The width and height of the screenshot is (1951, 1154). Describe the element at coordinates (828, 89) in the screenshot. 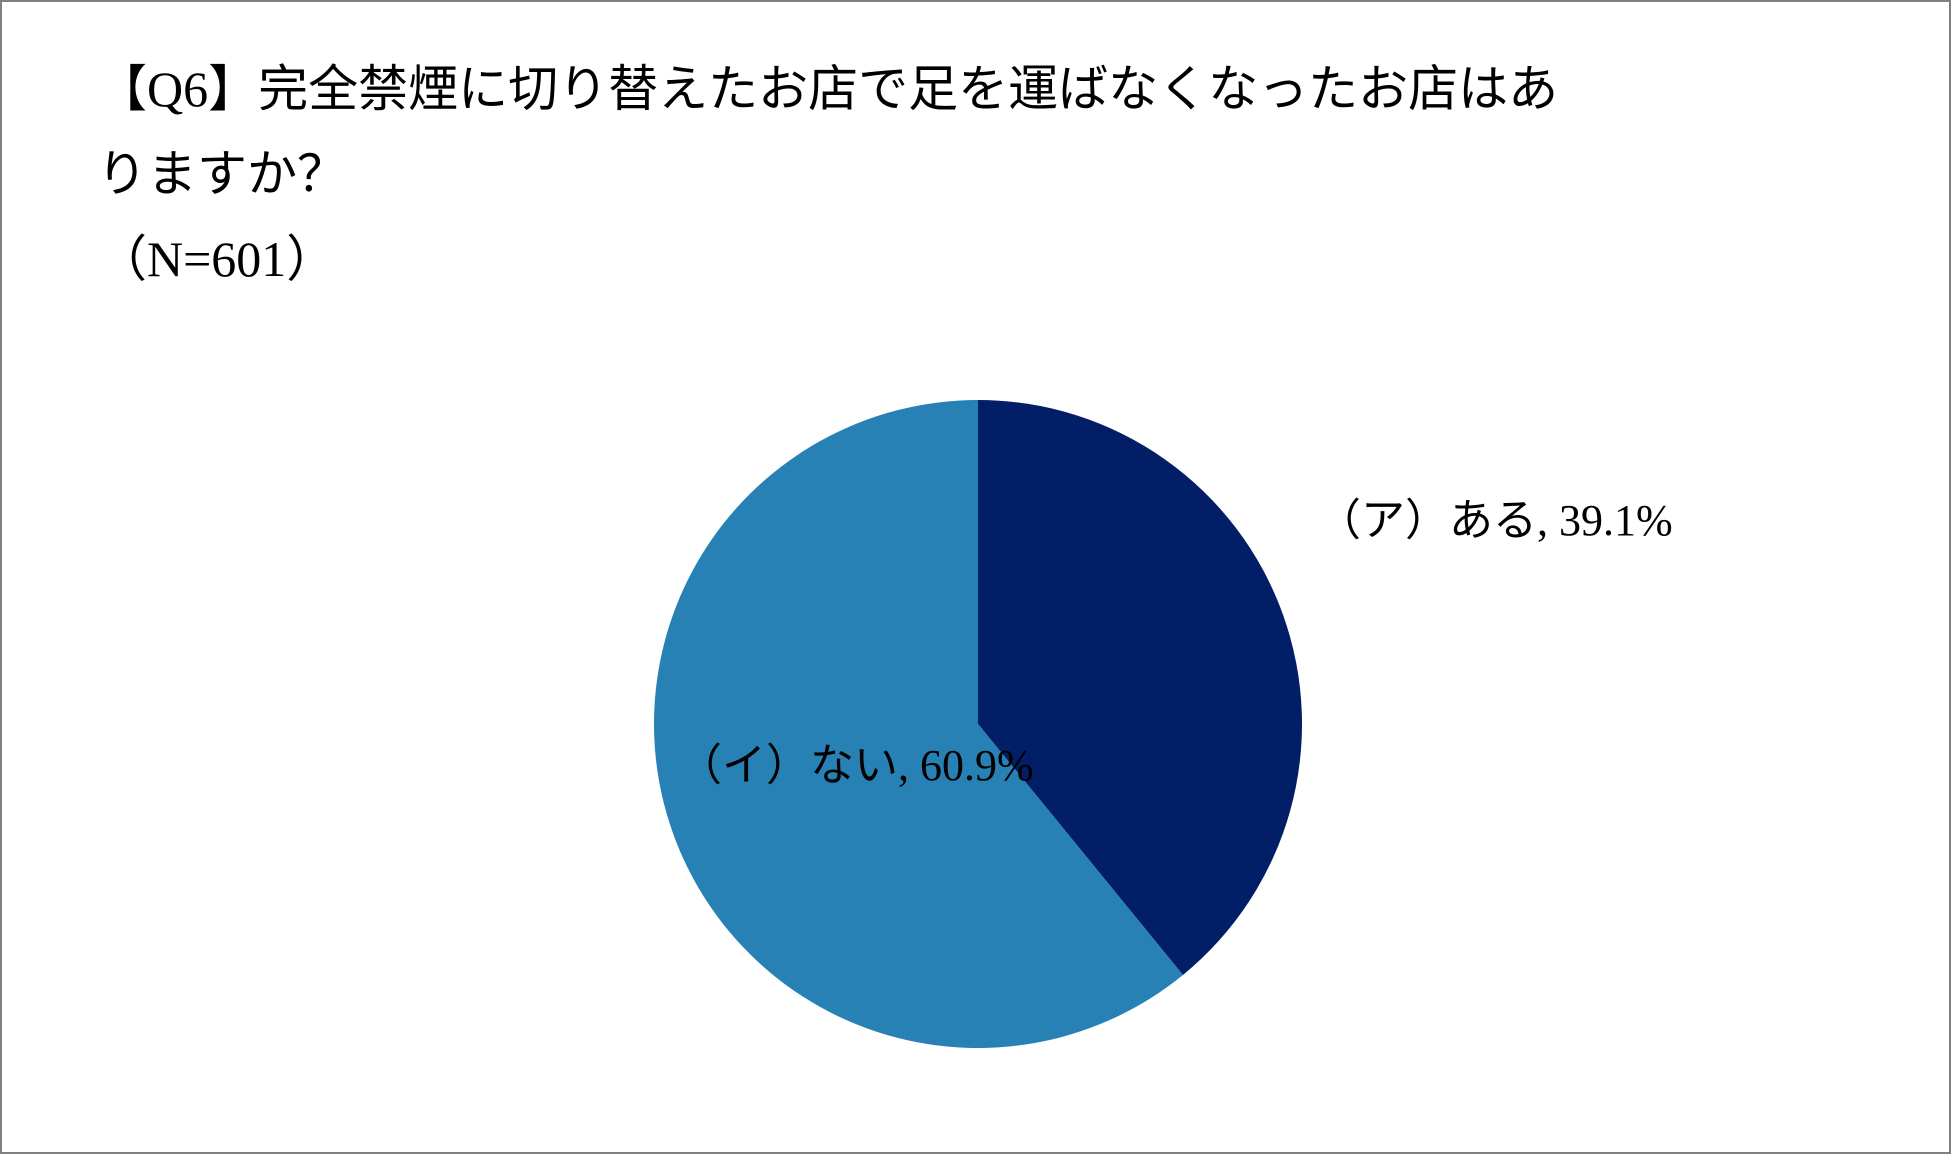

I see `chart-title-line1: 【Q6】完全禁煙に切り替えたお店で足を運ばなくなったお店はあ` at that location.